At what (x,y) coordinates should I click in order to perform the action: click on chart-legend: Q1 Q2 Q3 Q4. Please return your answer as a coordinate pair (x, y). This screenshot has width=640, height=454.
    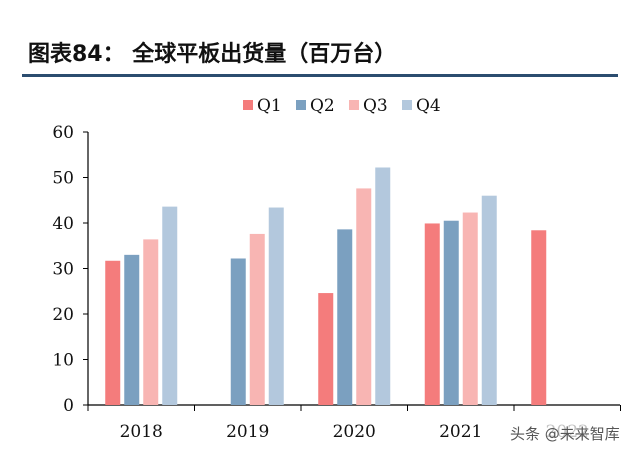
    Looking at the image, I should click on (342, 106).